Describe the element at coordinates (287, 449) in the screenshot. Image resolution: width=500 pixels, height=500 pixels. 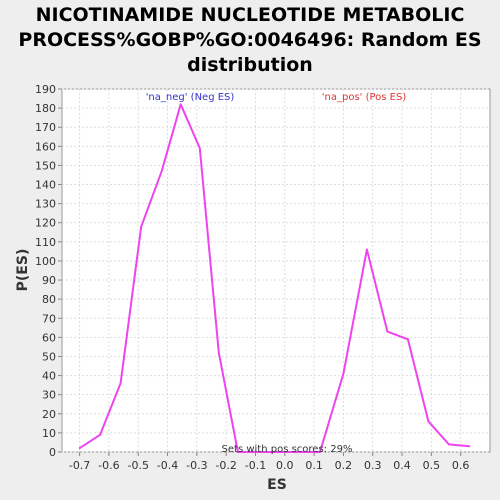
I see `annotation-pos-scores: Sets with pos scores: 29%` at that location.